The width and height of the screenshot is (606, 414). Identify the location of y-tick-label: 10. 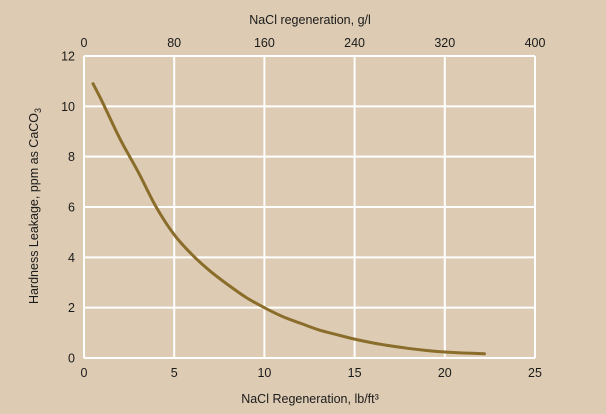
(68, 107).